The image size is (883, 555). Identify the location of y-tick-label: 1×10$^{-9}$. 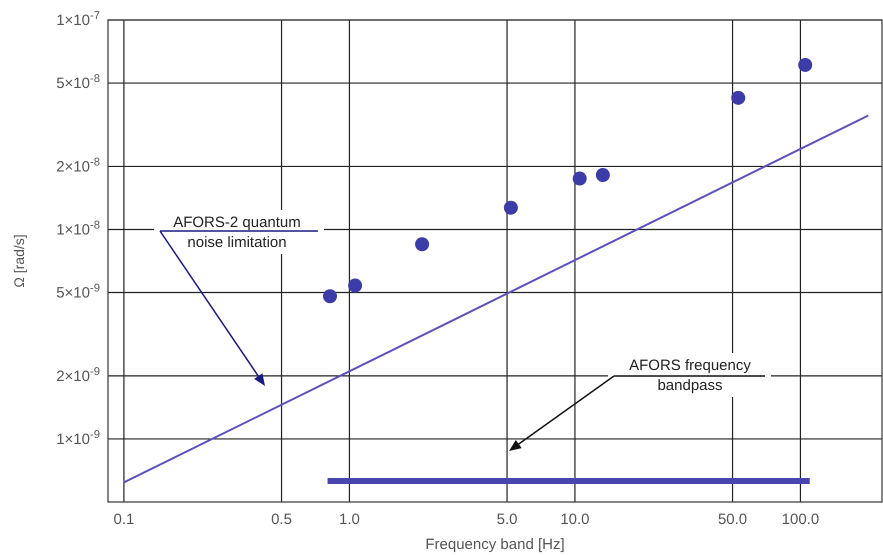
(78, 438).